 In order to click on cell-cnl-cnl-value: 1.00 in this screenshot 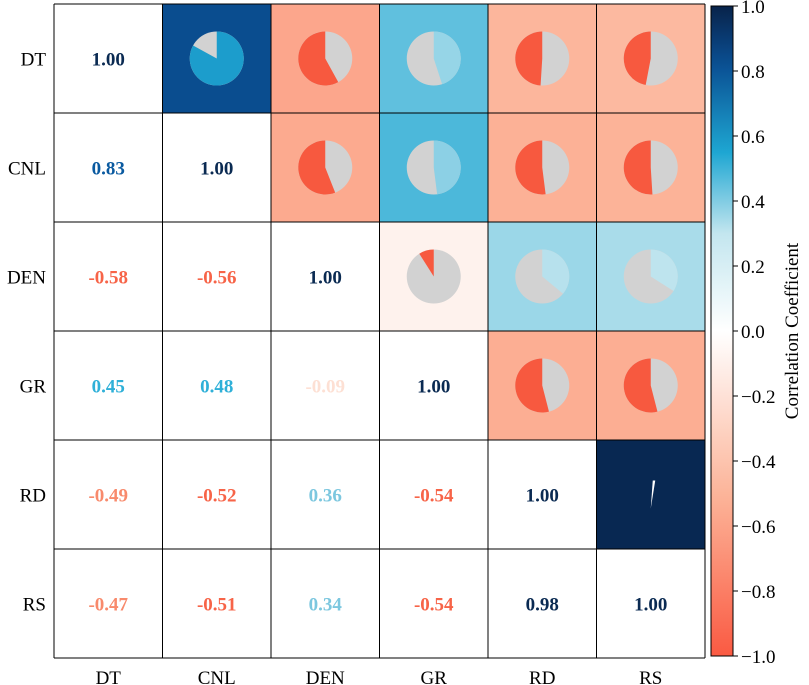, I will do `click(216, 169)`.